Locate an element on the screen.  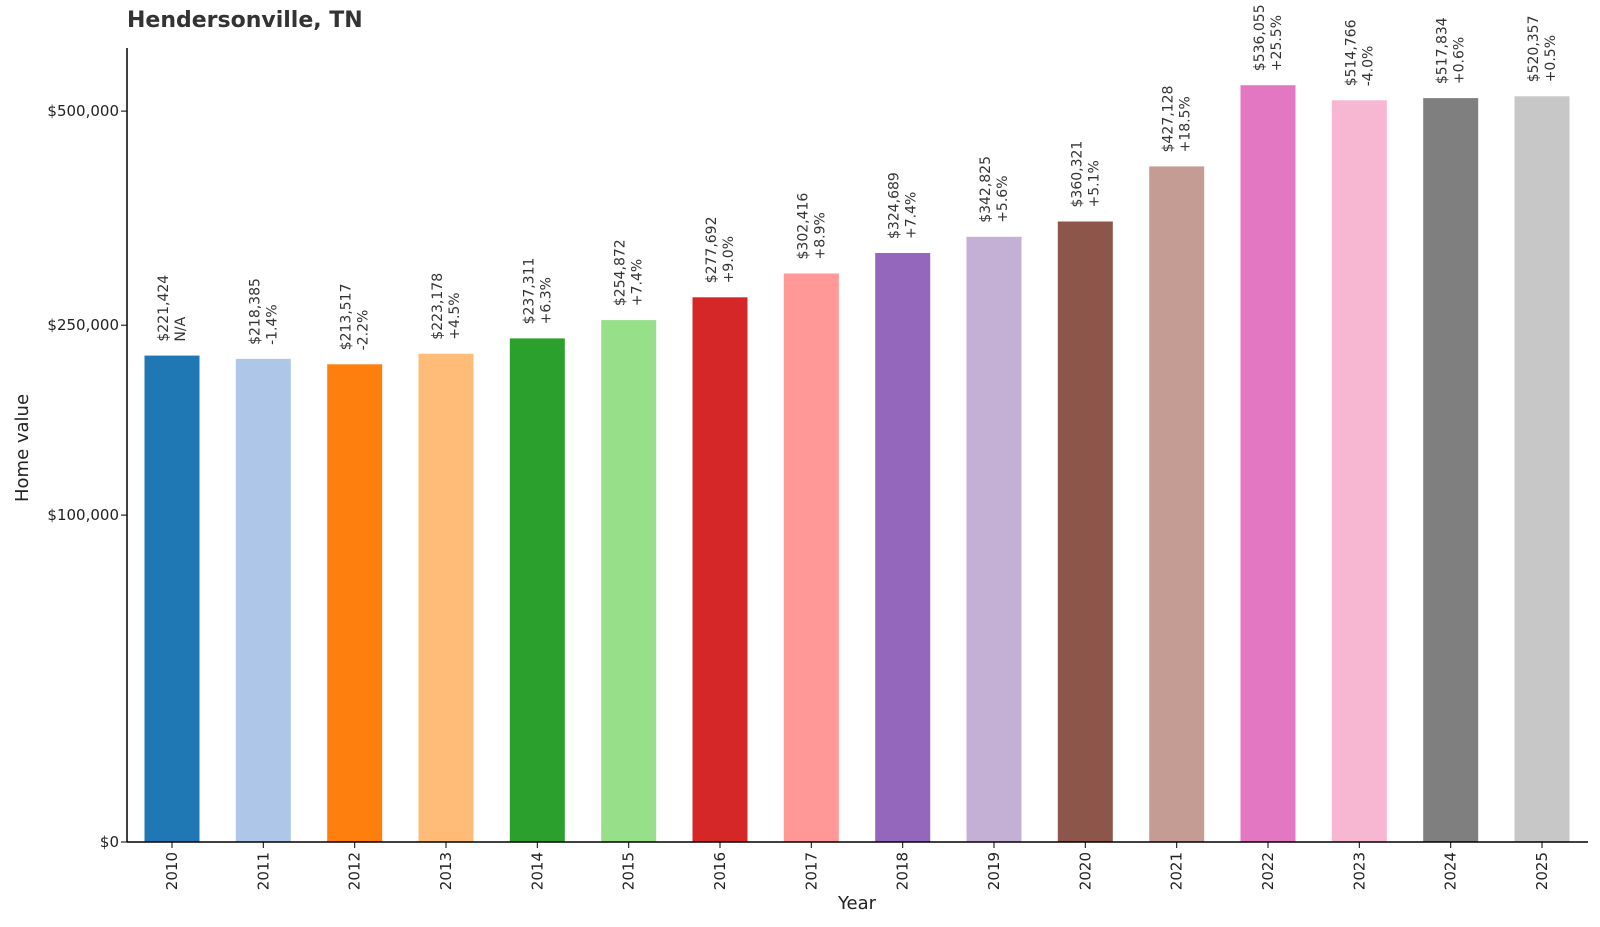
value-label-2010: $221,424 is located at coordinates (164, 308).